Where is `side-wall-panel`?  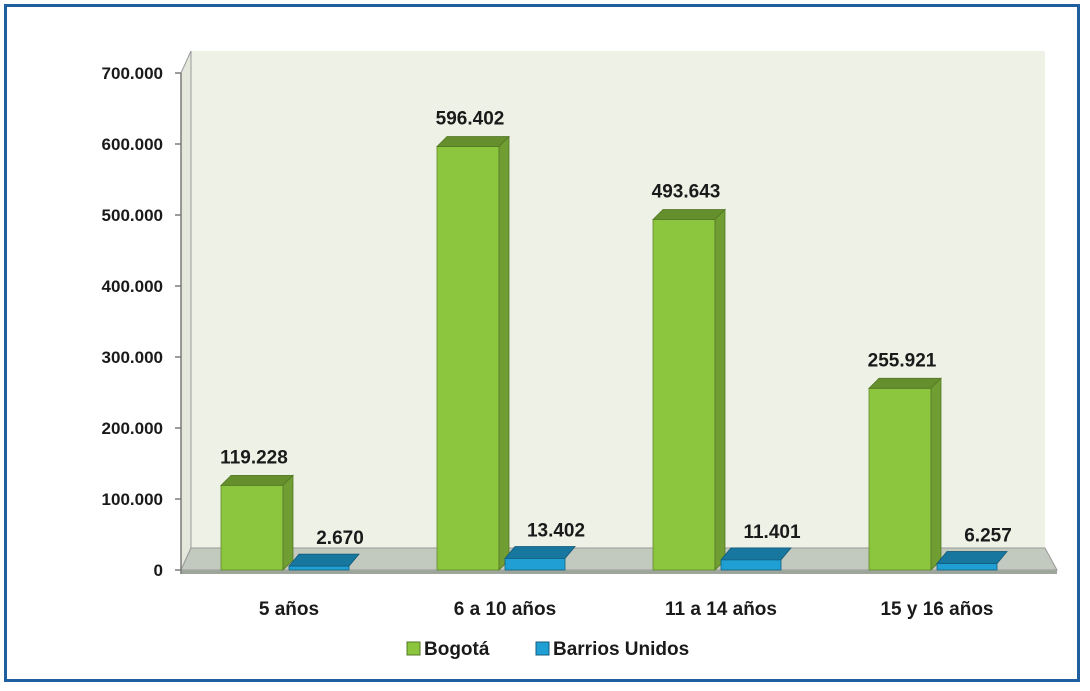 side-wall-panel is located at coordinates (186, 310).